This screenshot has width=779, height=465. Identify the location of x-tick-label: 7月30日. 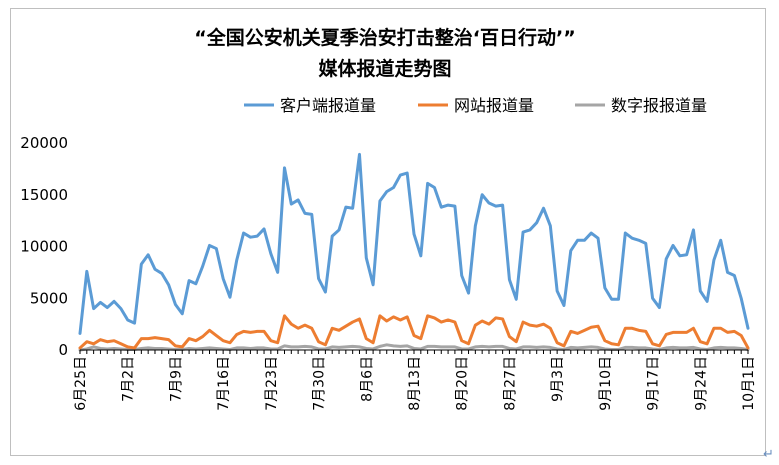
(320, 383).